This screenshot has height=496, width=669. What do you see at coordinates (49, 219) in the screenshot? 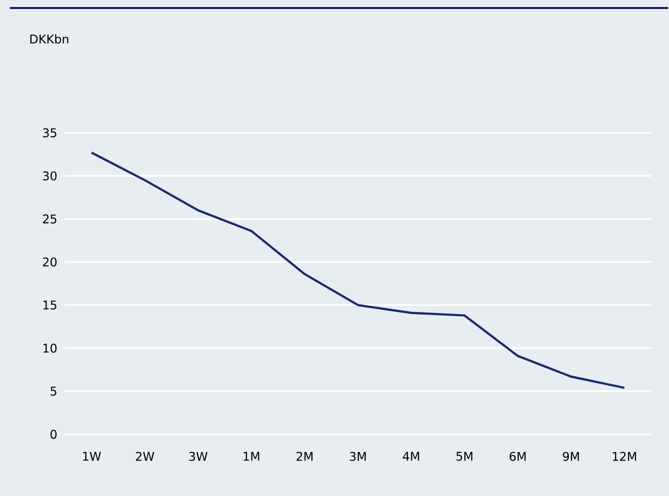
I see `y-tick-label: 25` at bounding box center [49, 219].